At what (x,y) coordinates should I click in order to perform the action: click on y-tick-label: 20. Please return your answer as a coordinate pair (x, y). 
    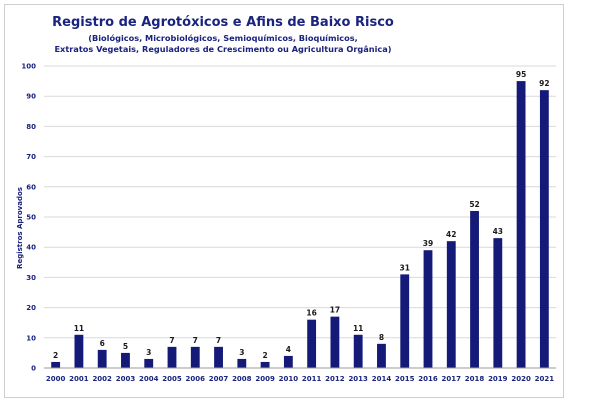
    Looking at the image, I should click on (31, 308).